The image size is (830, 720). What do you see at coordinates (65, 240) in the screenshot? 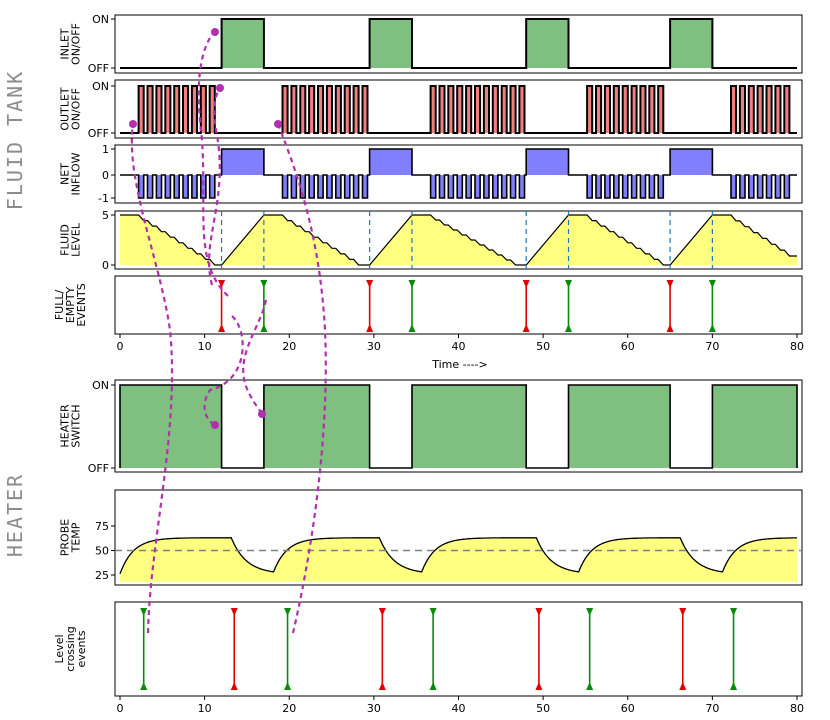
I see `ylabel-level: FLUID` at bounding box center [65, 240].